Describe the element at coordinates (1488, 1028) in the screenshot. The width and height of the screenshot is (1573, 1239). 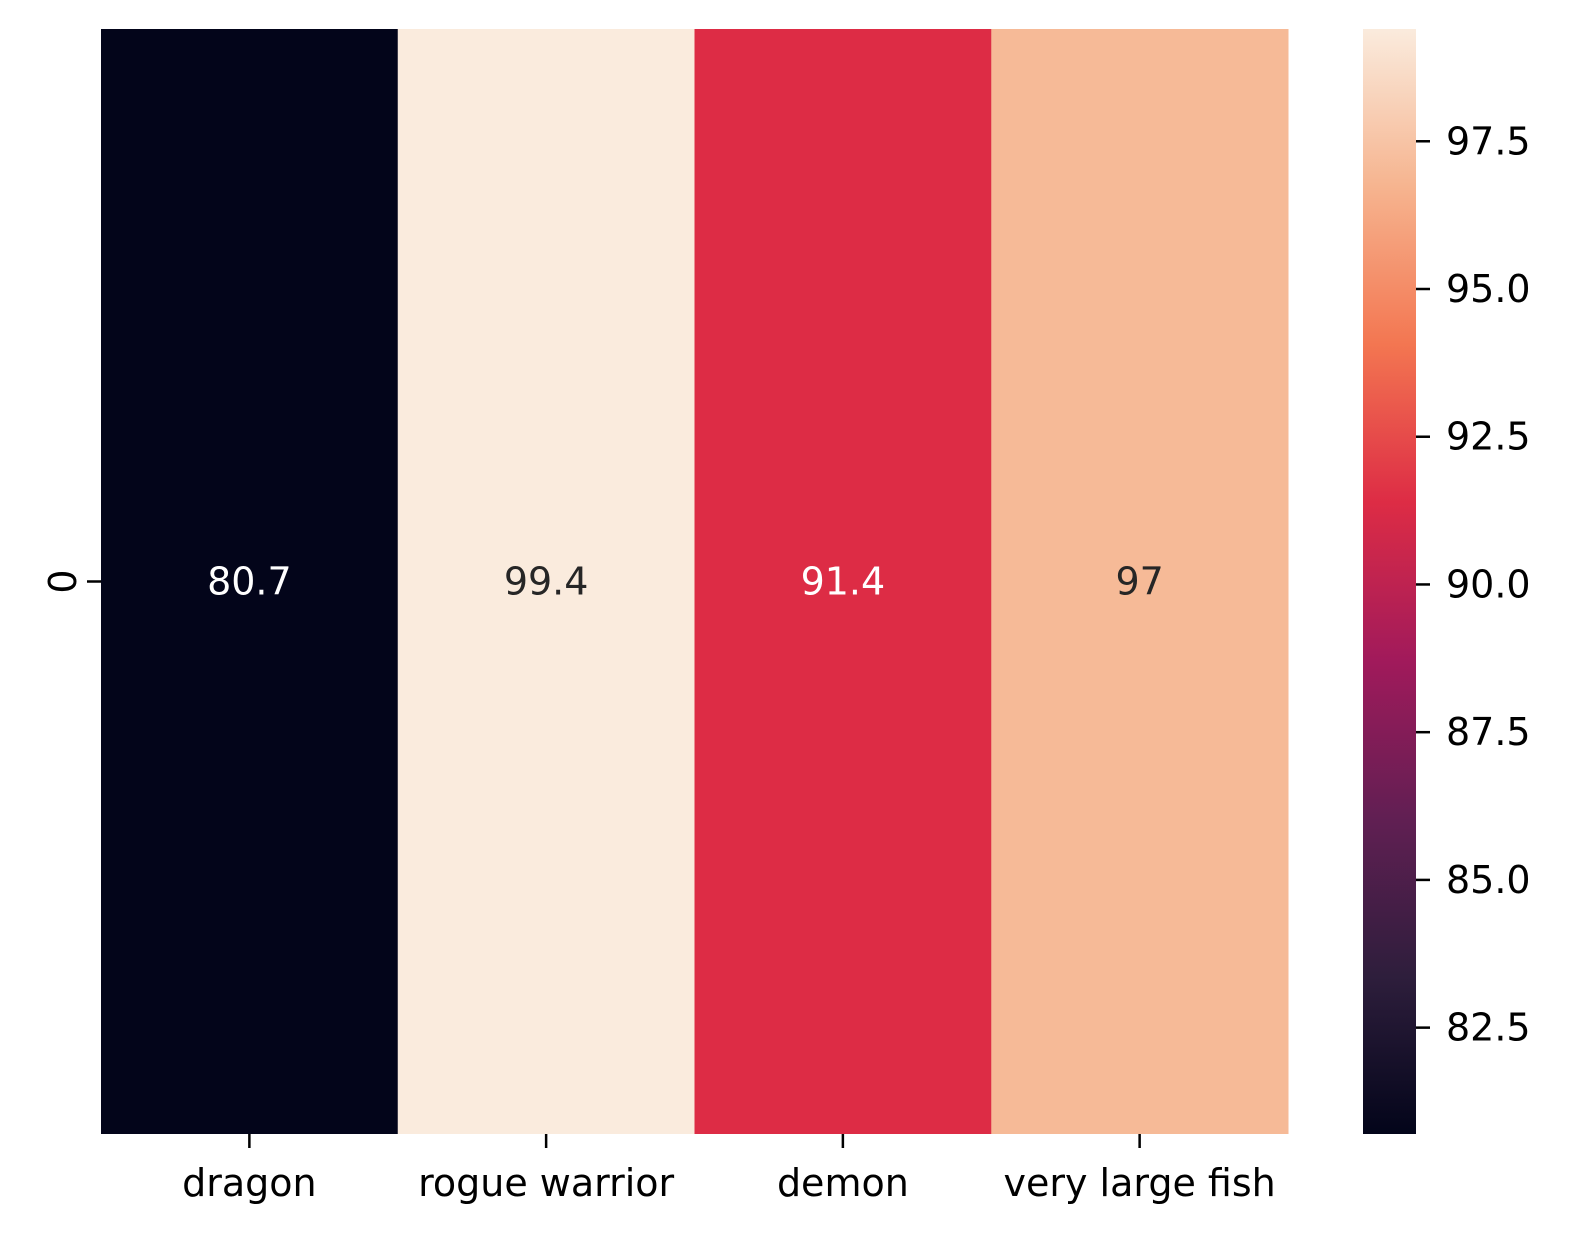
I see `colorbar-tick-label: 82.5` at that location.